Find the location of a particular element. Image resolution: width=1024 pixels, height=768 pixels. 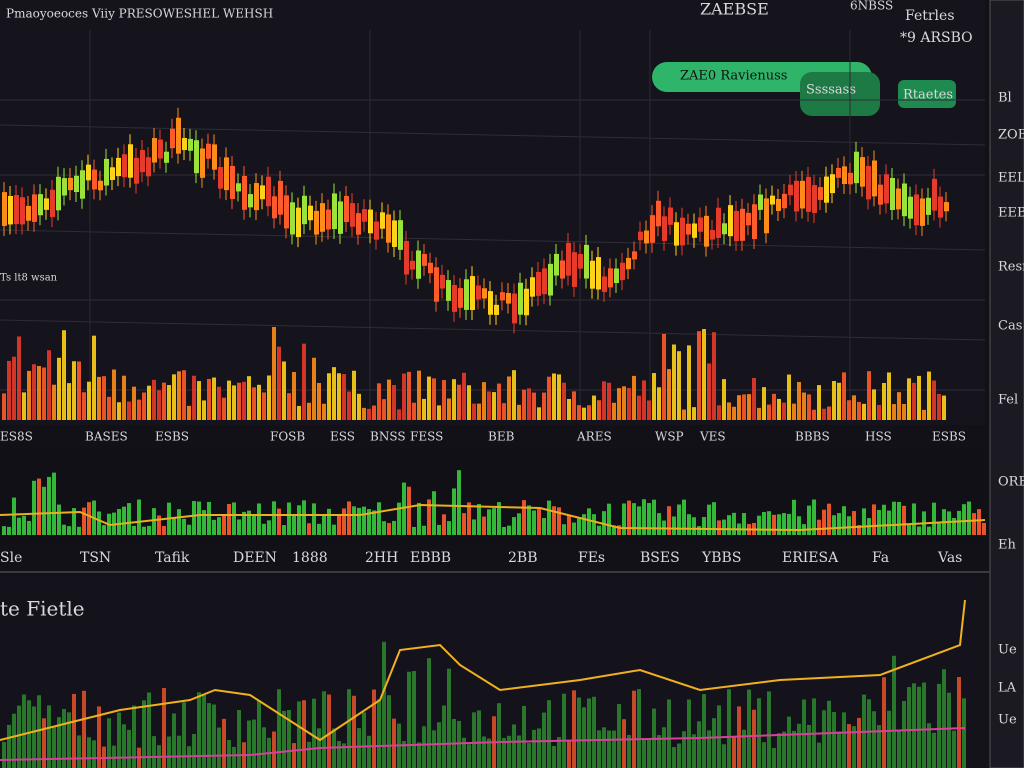

pill-label: Ssssass is located at coordinates (831, 90).